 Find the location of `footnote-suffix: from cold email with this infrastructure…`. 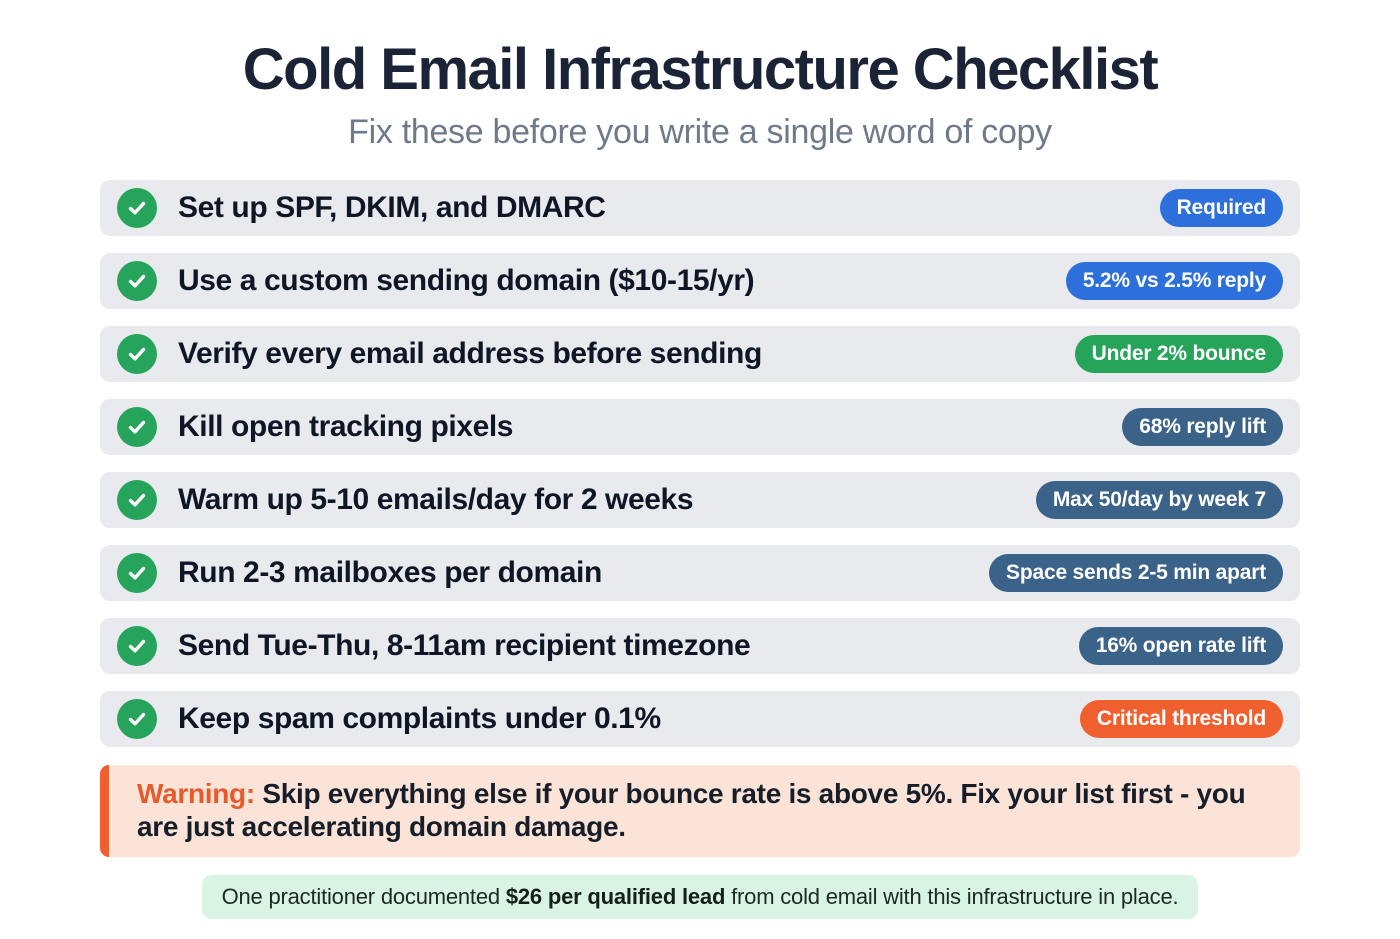

footnote-suffix: from cold email with this infrastructure… is located at coordinates (952, 896).